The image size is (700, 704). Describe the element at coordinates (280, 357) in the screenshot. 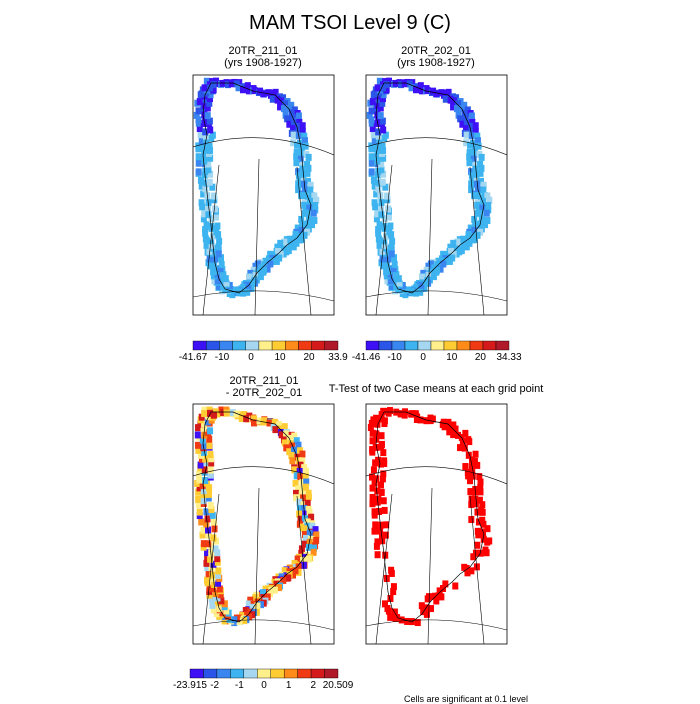

I see `colorbar-tick-label: 10` at that location.